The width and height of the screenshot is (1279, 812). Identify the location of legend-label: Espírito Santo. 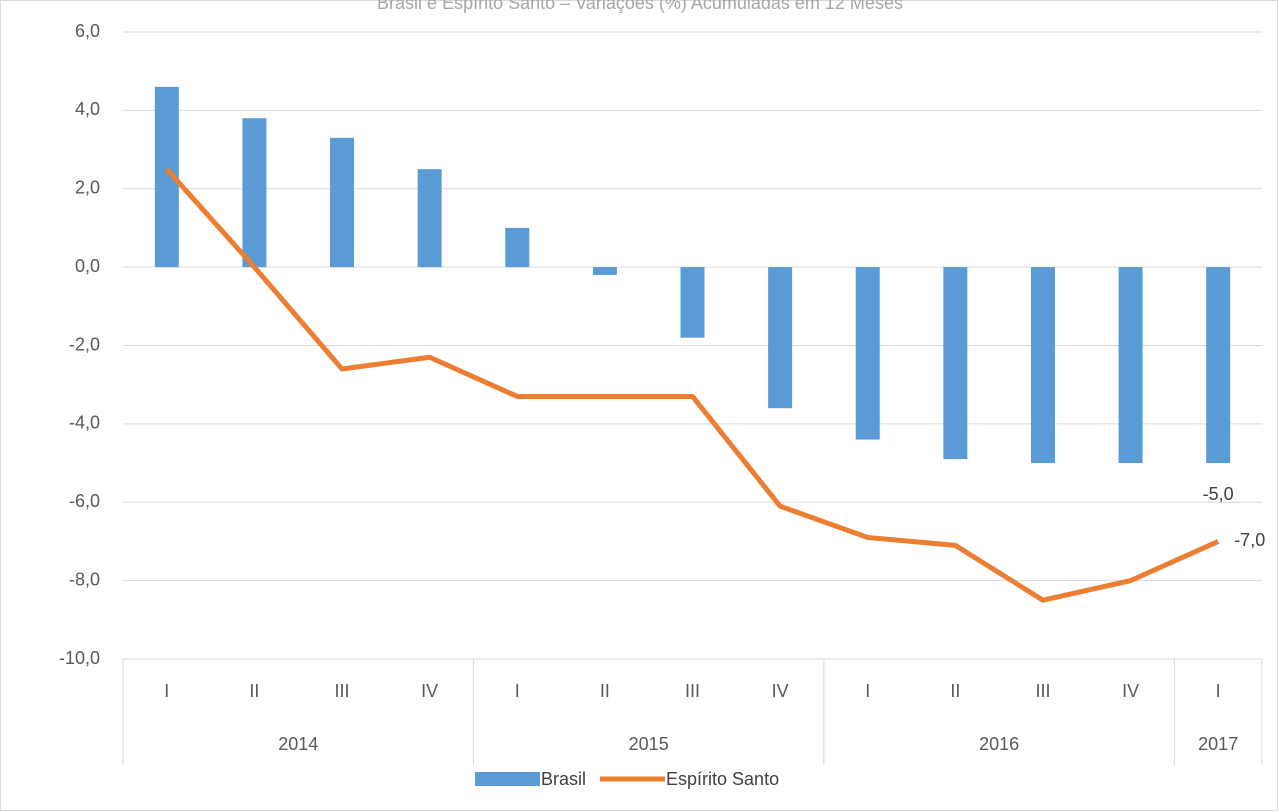
(722, 779).